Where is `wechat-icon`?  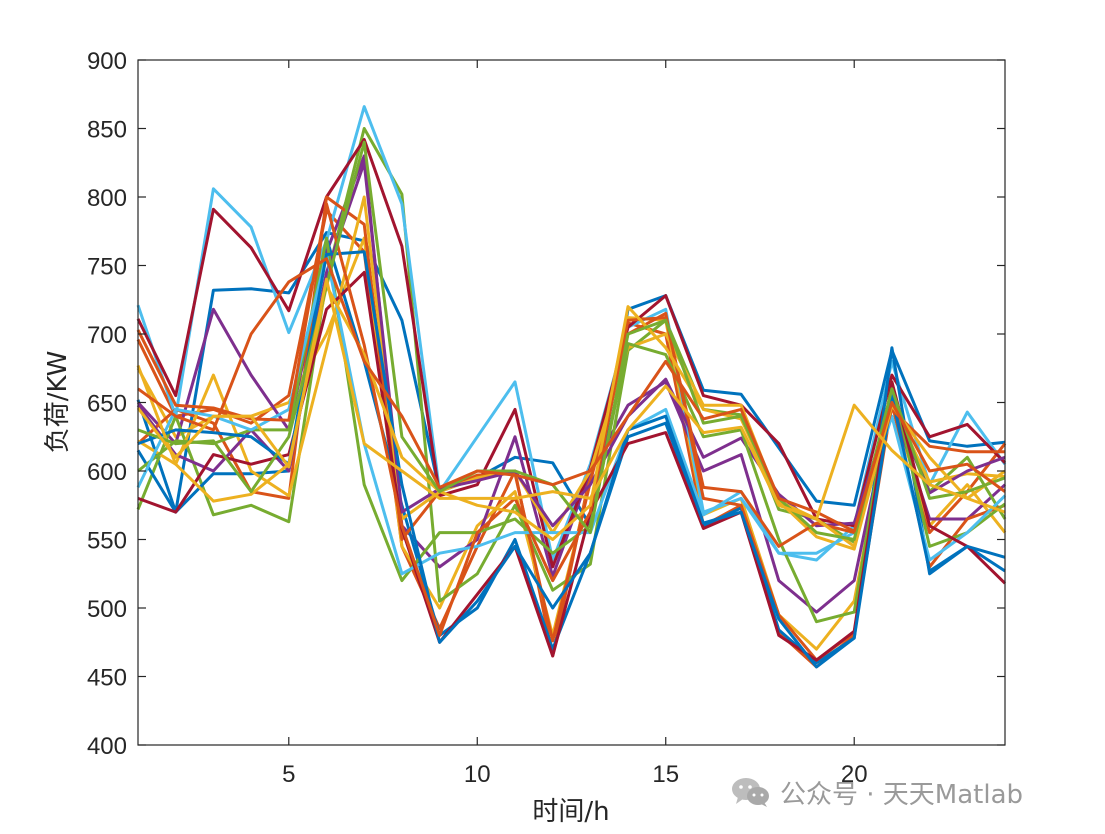 wechat-icon is located at coordinates (750, 792).